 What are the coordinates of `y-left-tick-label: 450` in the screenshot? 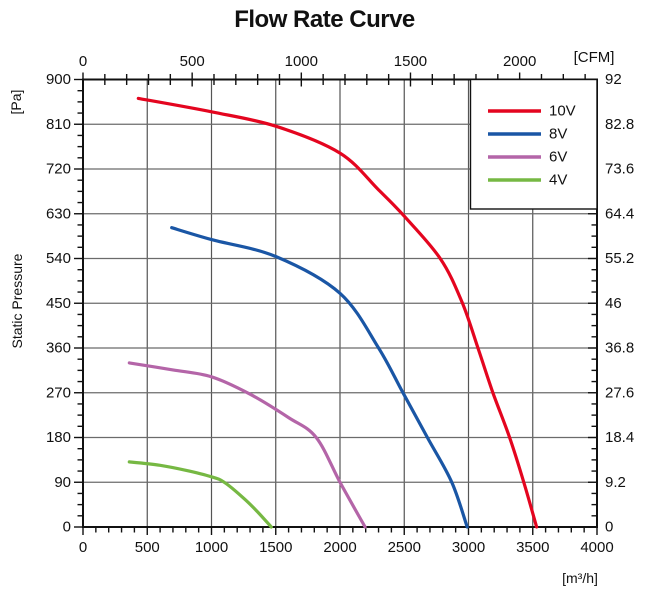 It's located at (58, 303).